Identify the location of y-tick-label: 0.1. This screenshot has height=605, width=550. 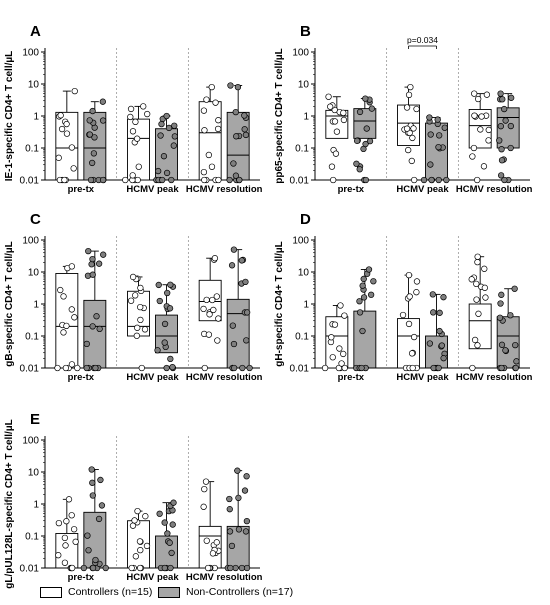
(302, 337).